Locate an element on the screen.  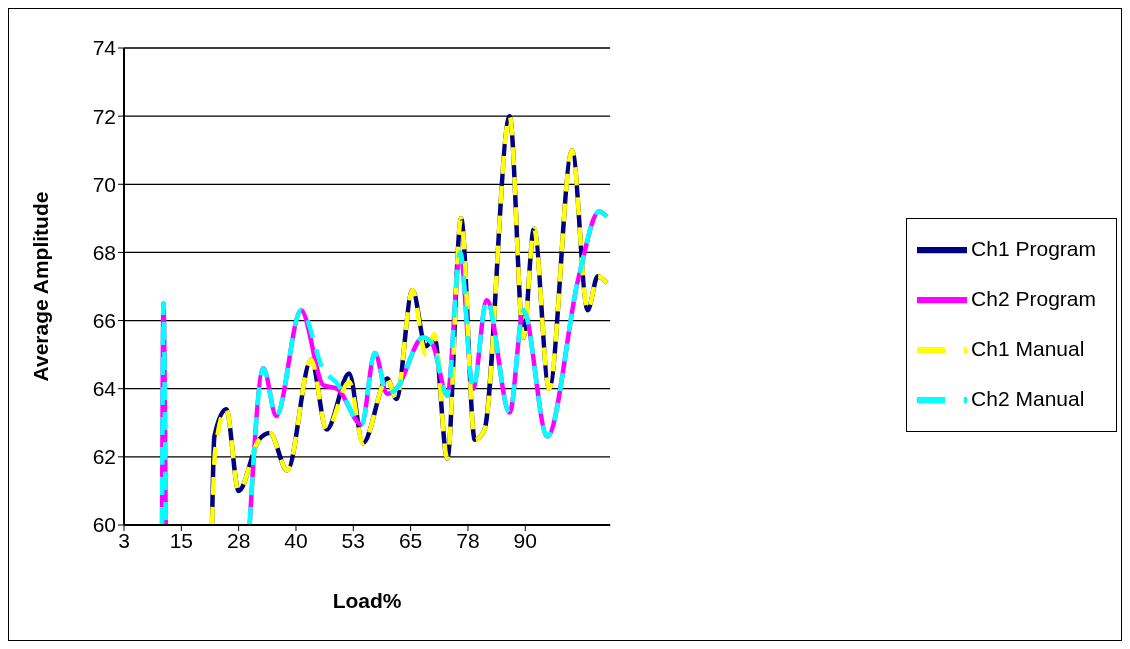
x-tick-label: 65 is located at coordinates (410, 540).